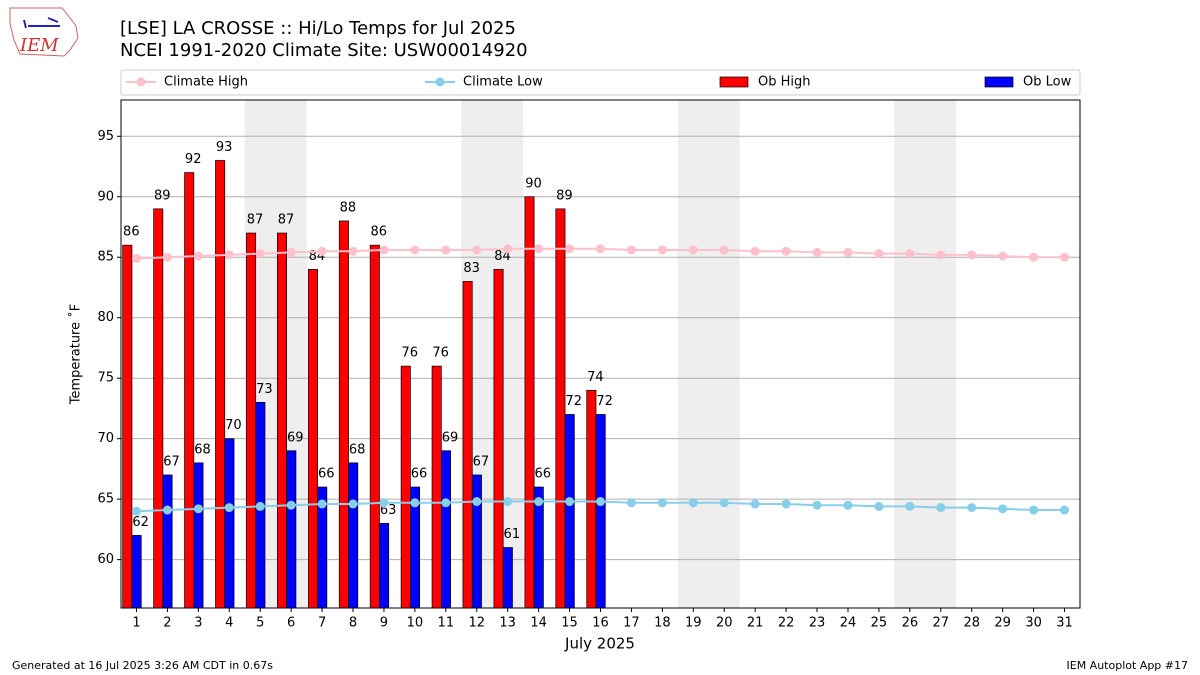 This screenshot has height=675, width=1200. Describe the element at coordinates (600, 623) in the screenshot. I see `x-tick-label: 16` at that location.